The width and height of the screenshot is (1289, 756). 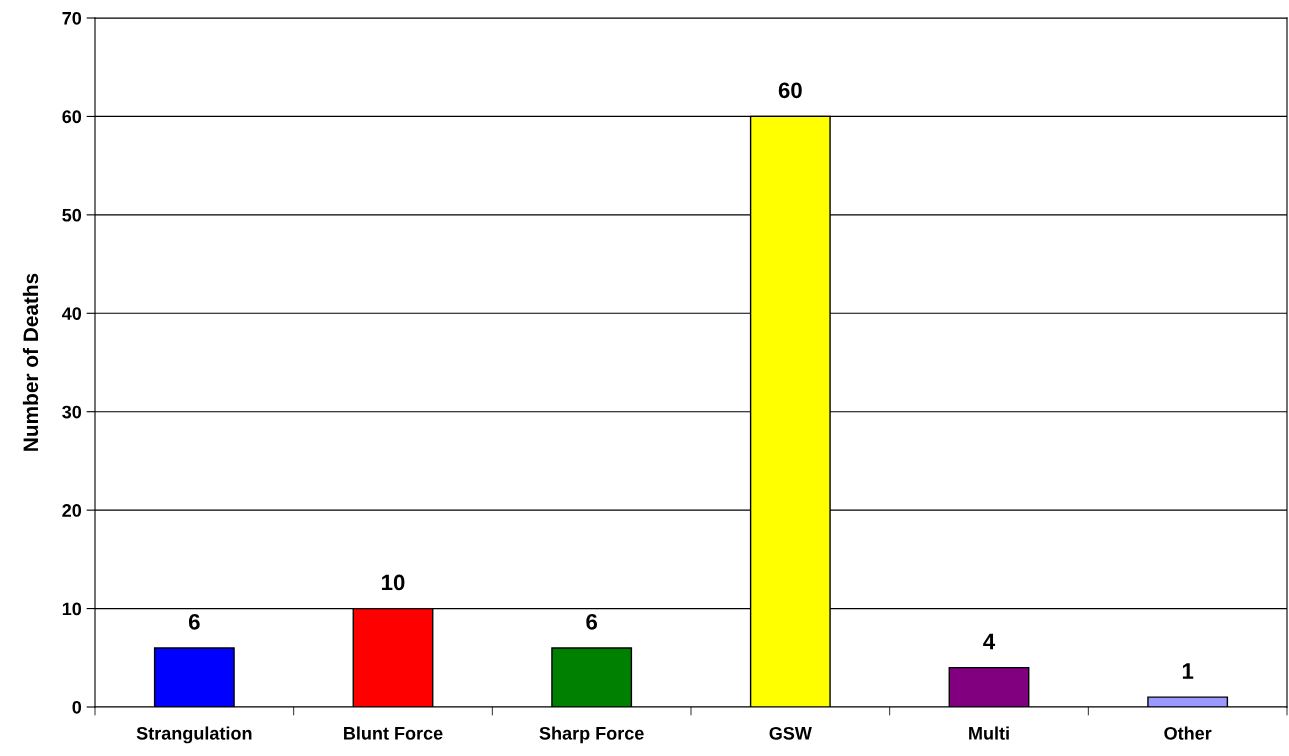 I want to click on data-label: 10, so click(x=393, y=582).